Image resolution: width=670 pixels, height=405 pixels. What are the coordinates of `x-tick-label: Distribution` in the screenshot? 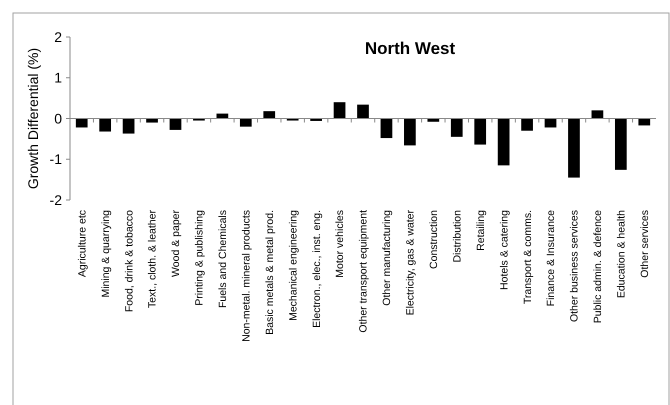 It's located at (457, 236).